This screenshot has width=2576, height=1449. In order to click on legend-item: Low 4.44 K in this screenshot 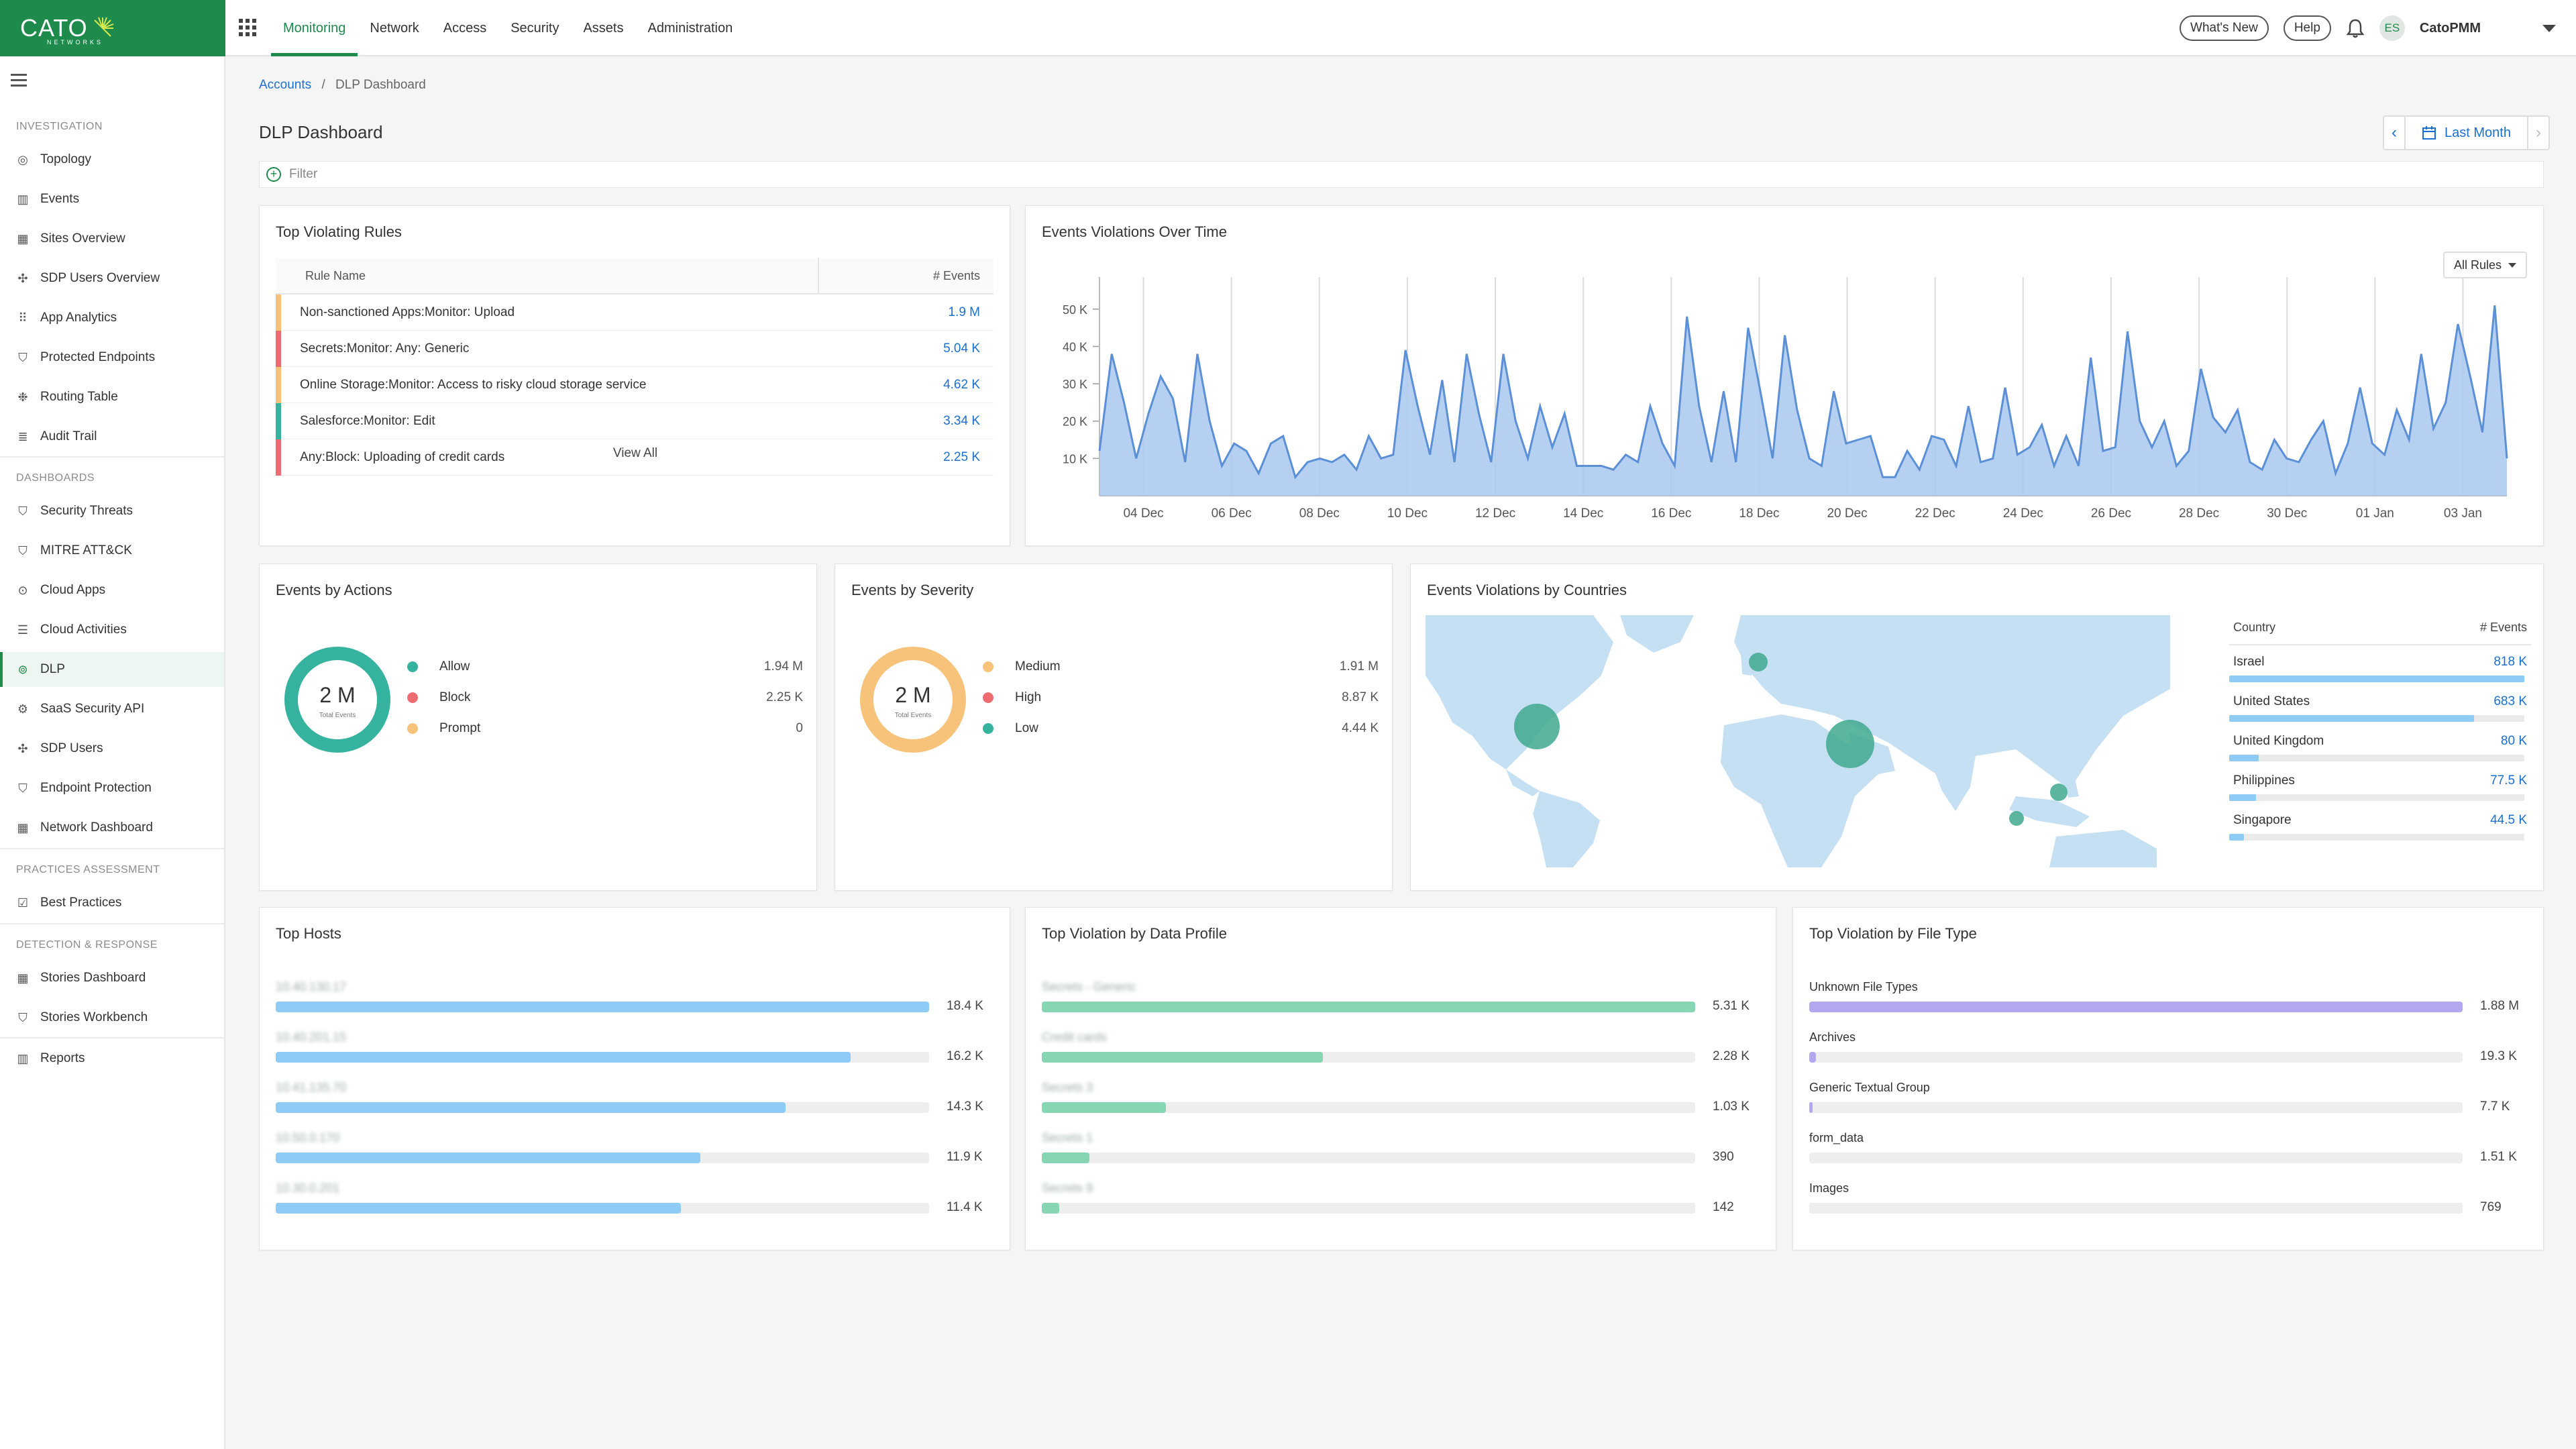, I will do `click(1181, 728)`.